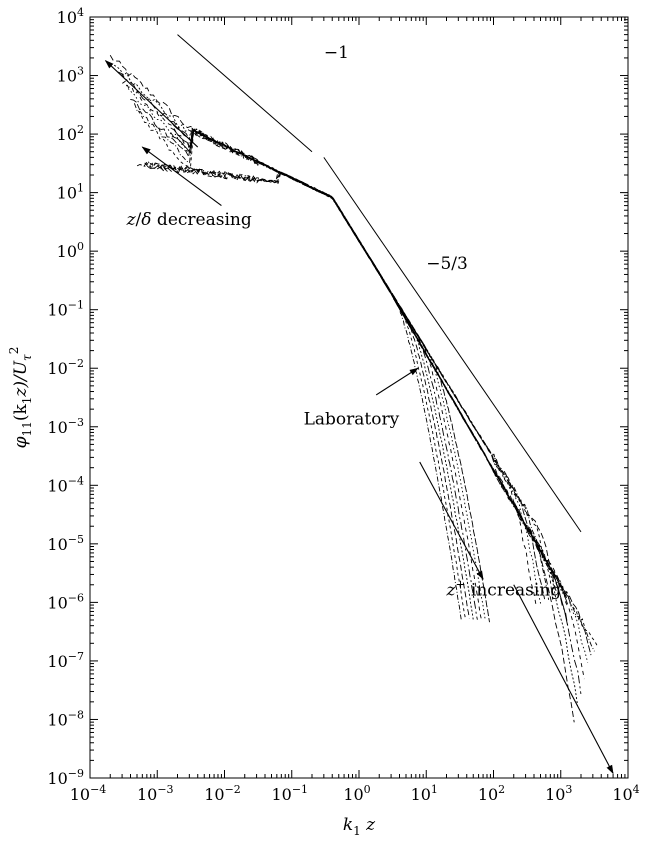 The width and height of the screenshot is (670, 845). I want to click on x-tick-label: 10⁻³, so click(155, 793).